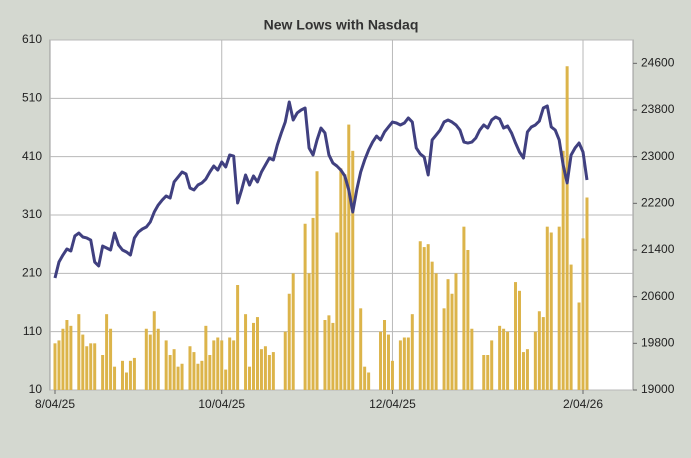 The width and height of the screenshot is (691, 458). I want to click on y2-tick-label: 20600, so click(658, 296).